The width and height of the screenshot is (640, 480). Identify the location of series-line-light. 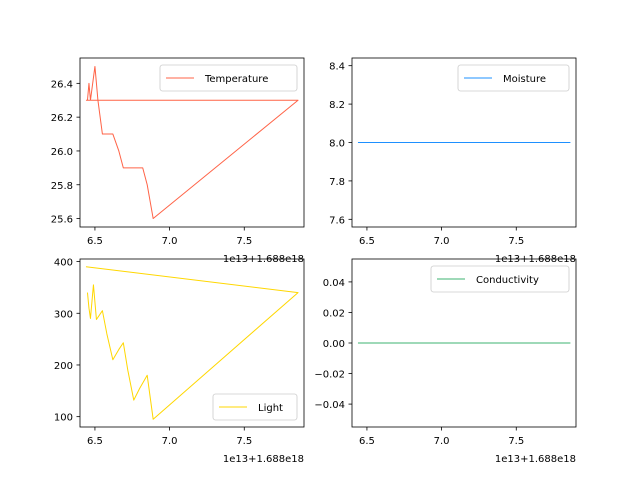
(192, 343).